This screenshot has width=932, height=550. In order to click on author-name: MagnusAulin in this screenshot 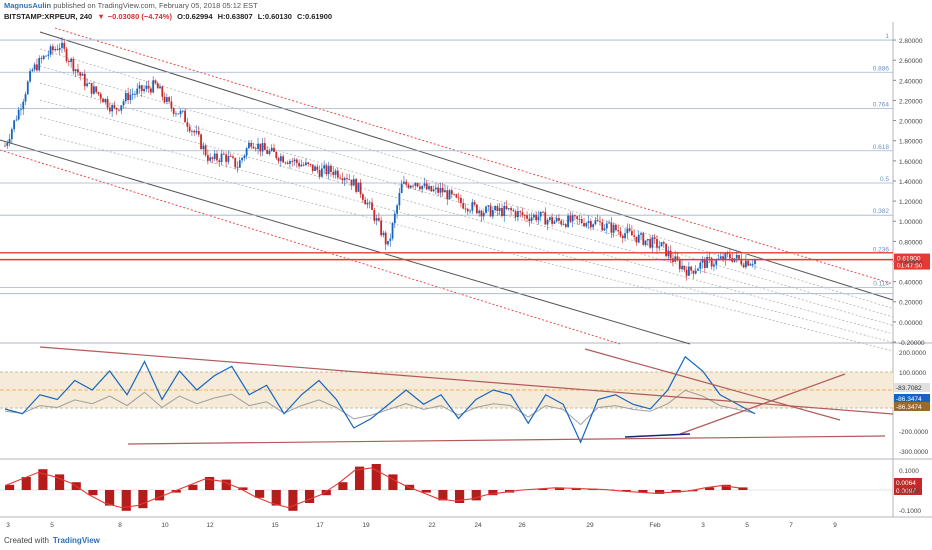, I will do `click(28, 5)`.